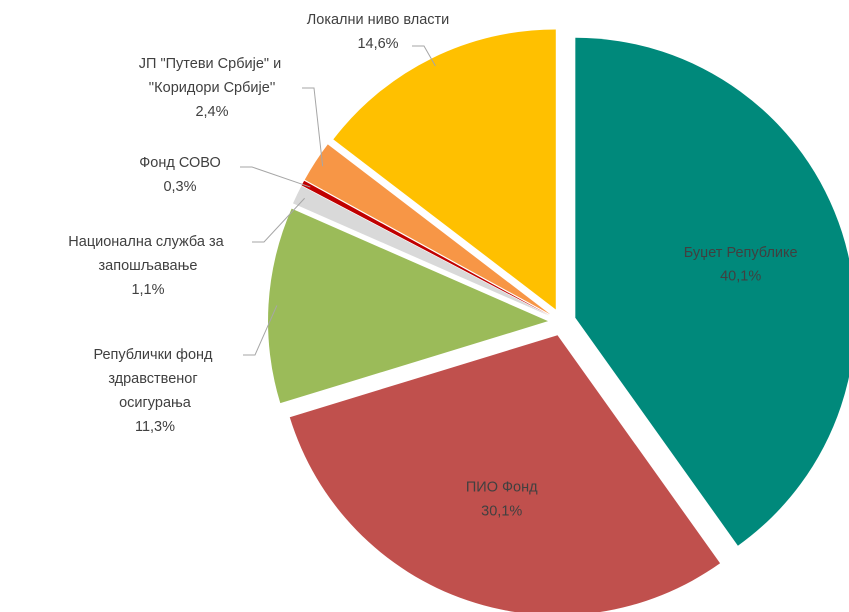 Image resolution: width=849 pixels, height=612 pixels. I want to click on value-label: 11,3%, so click(155, 427).